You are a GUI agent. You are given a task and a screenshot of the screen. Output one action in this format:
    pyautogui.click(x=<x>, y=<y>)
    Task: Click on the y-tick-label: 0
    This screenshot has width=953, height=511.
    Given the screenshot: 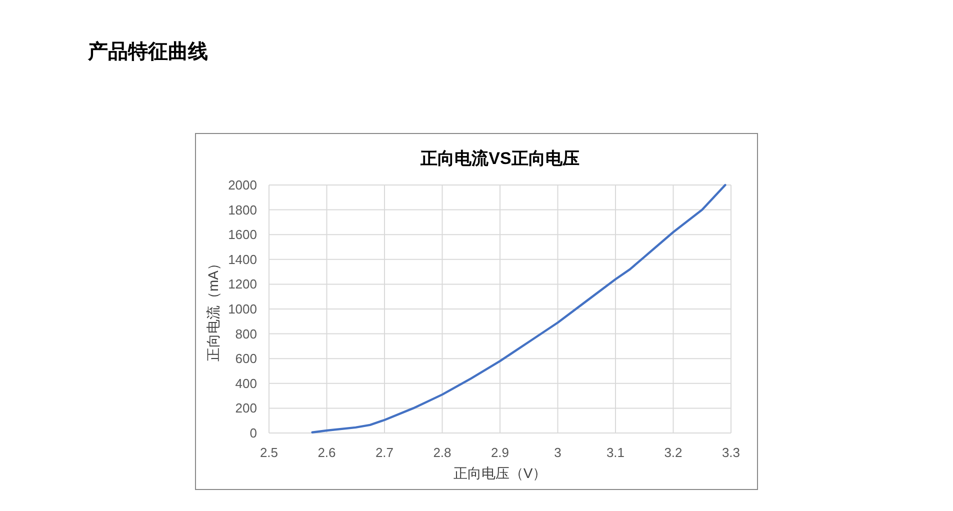 What is the action you would take?
    pyautogui.click(x=253, y=433)
    